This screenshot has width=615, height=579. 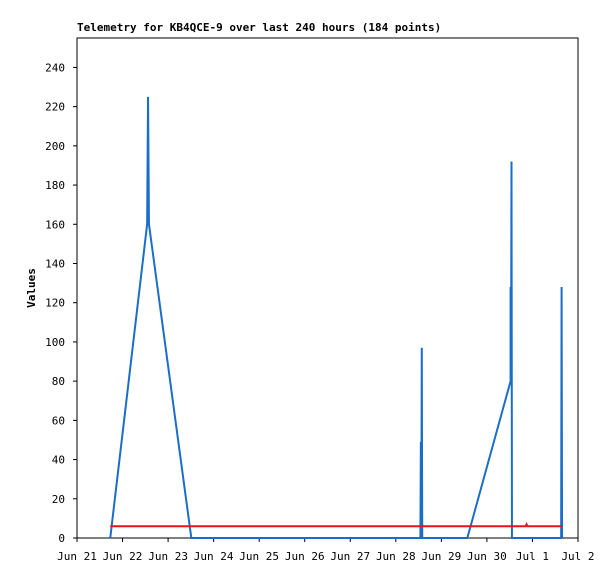 I want to click on x-tick-label: Jun 24, so click(x=214, y=556).